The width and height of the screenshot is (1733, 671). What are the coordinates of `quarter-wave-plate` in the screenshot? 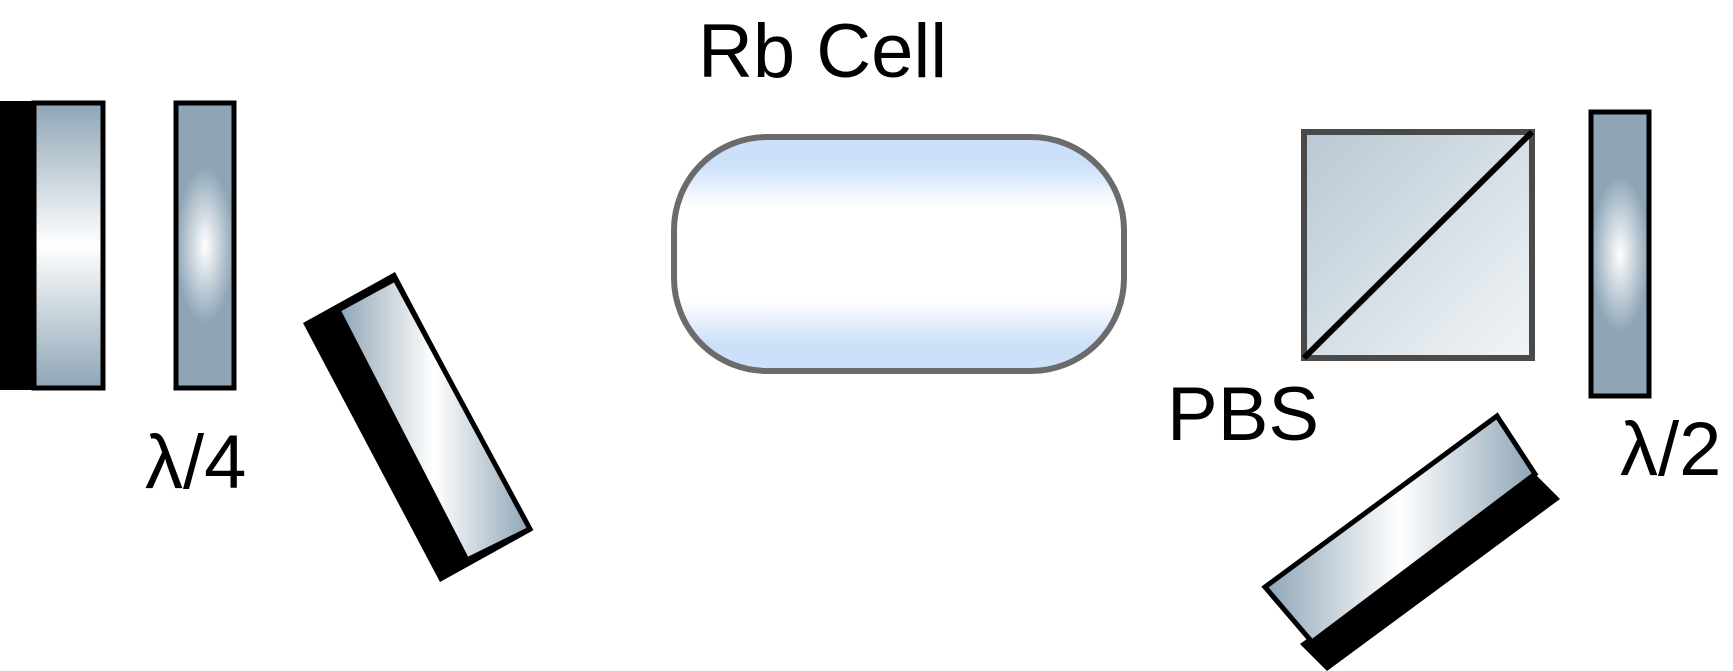 It's located at (205, 245).